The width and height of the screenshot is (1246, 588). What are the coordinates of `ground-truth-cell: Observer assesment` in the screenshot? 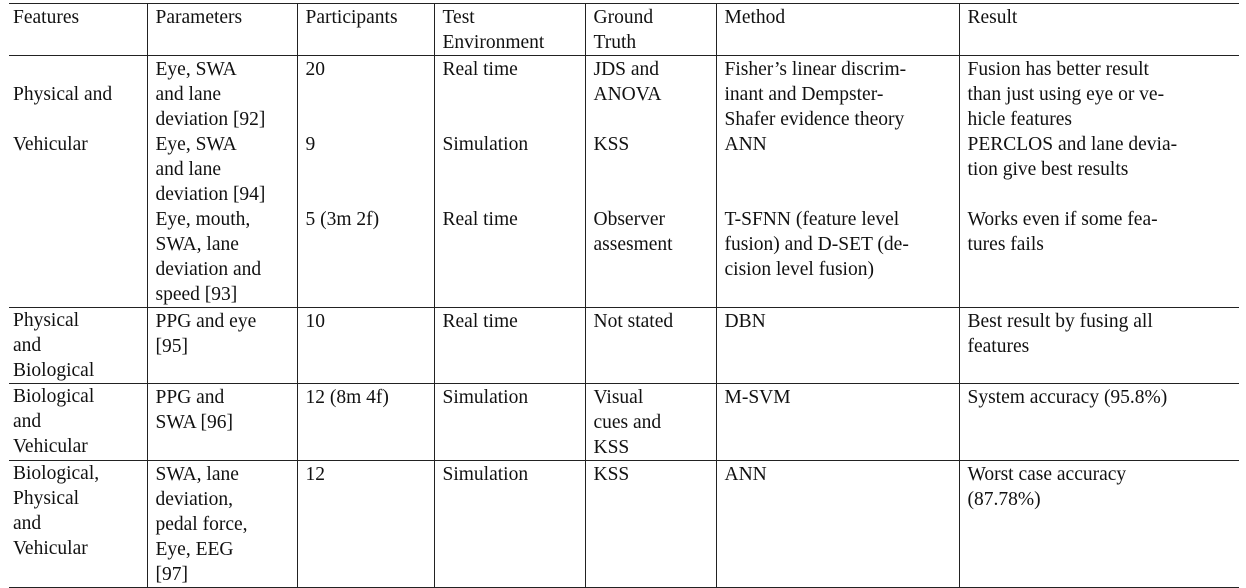 It's located at (650, 257).